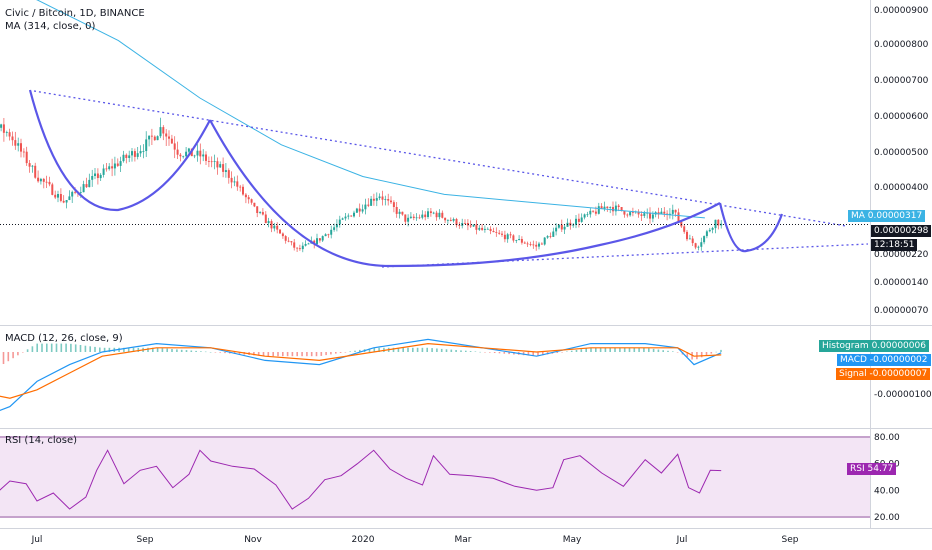  Describe the element at coordinates (884, 360) in the screenshot. I see `macd-badge: MACD -0.00000002` at that location.